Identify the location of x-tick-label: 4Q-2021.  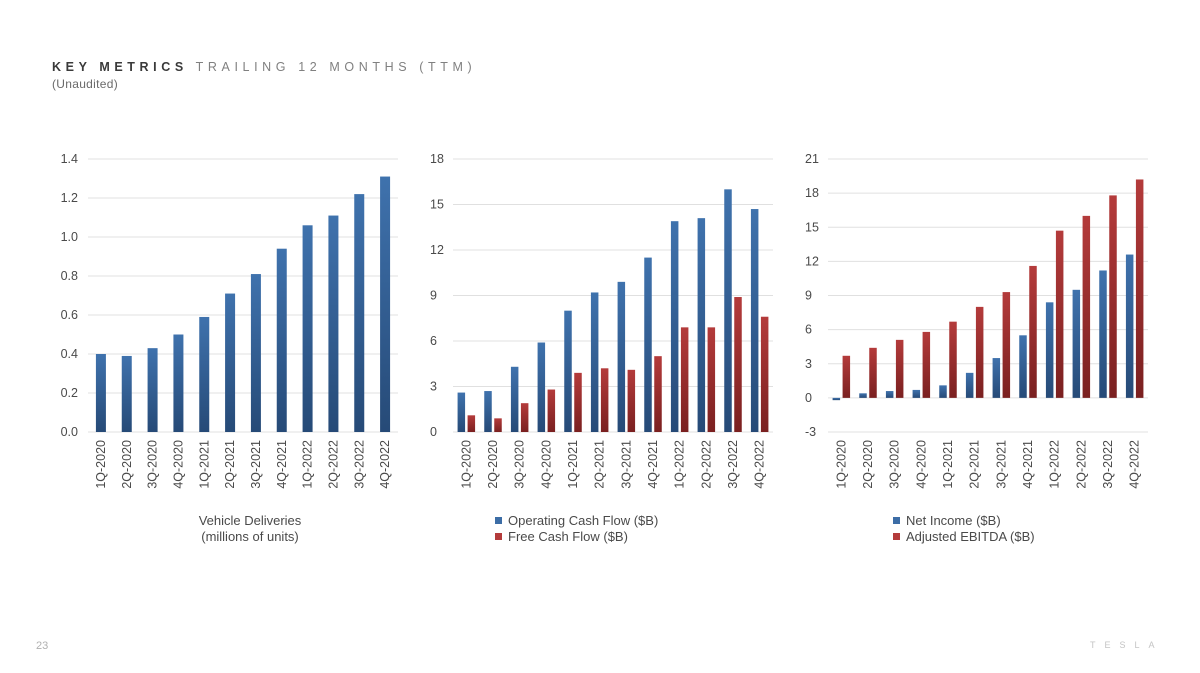
(1028, 464).